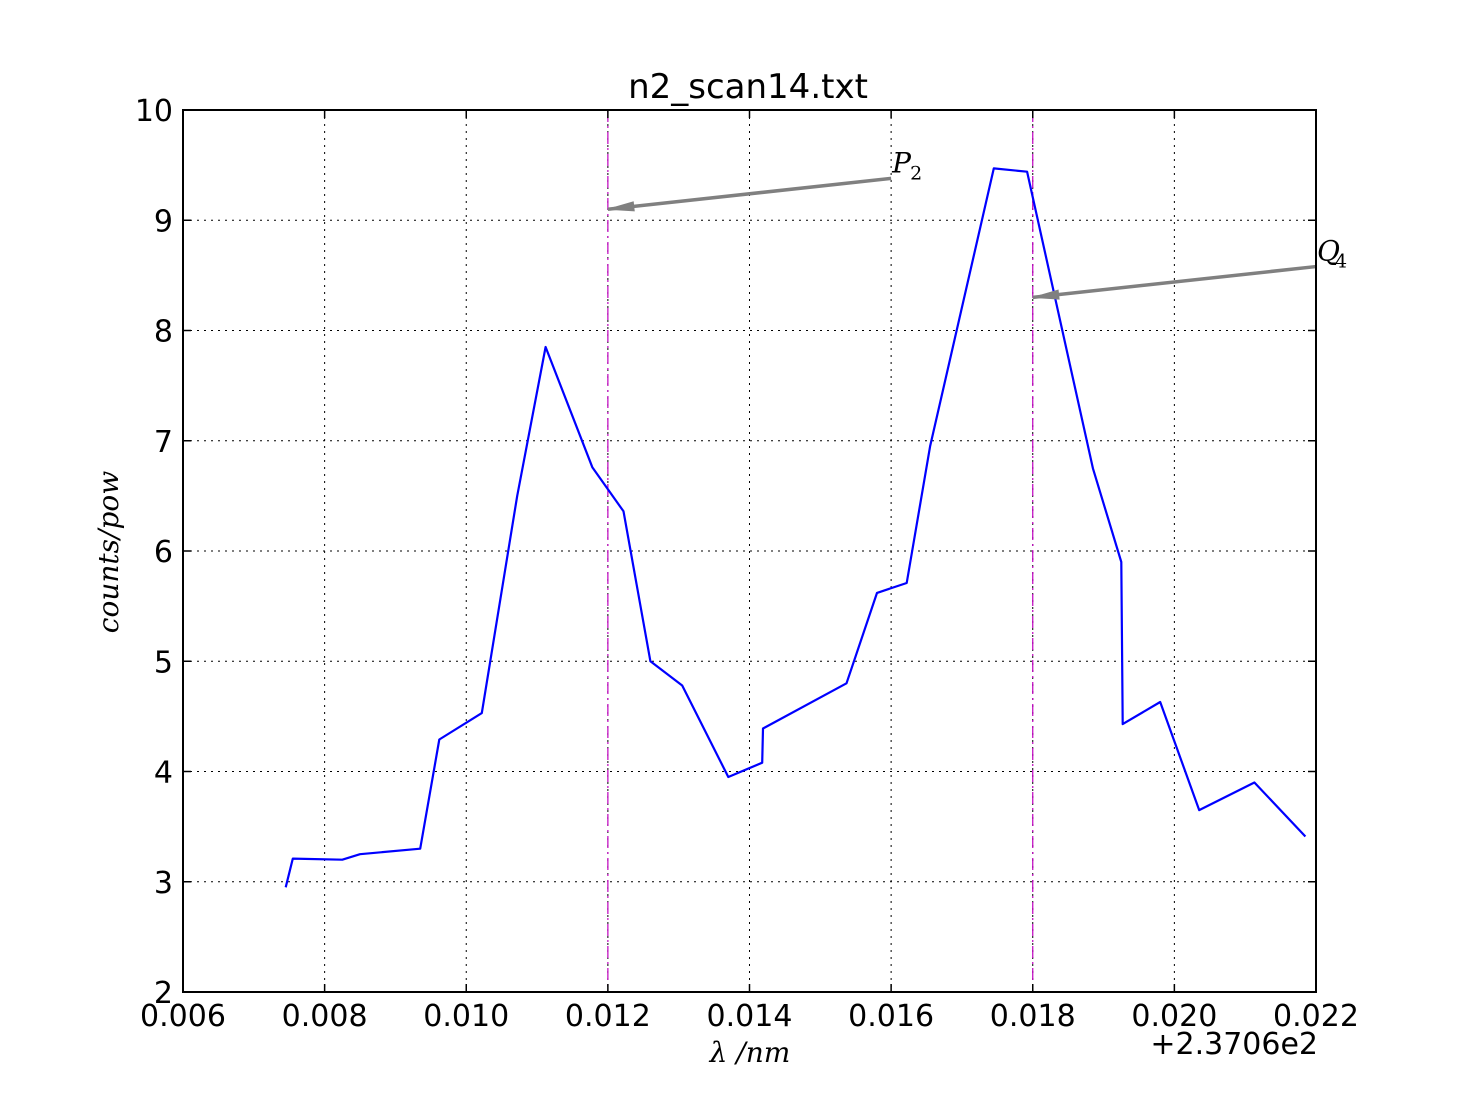 The image size is (1462, 1107). What do you see at coordinates (750, 1052) in the screenshot?
I see `x-axis-label: λ /nm` at bounding box center [750, 1052].